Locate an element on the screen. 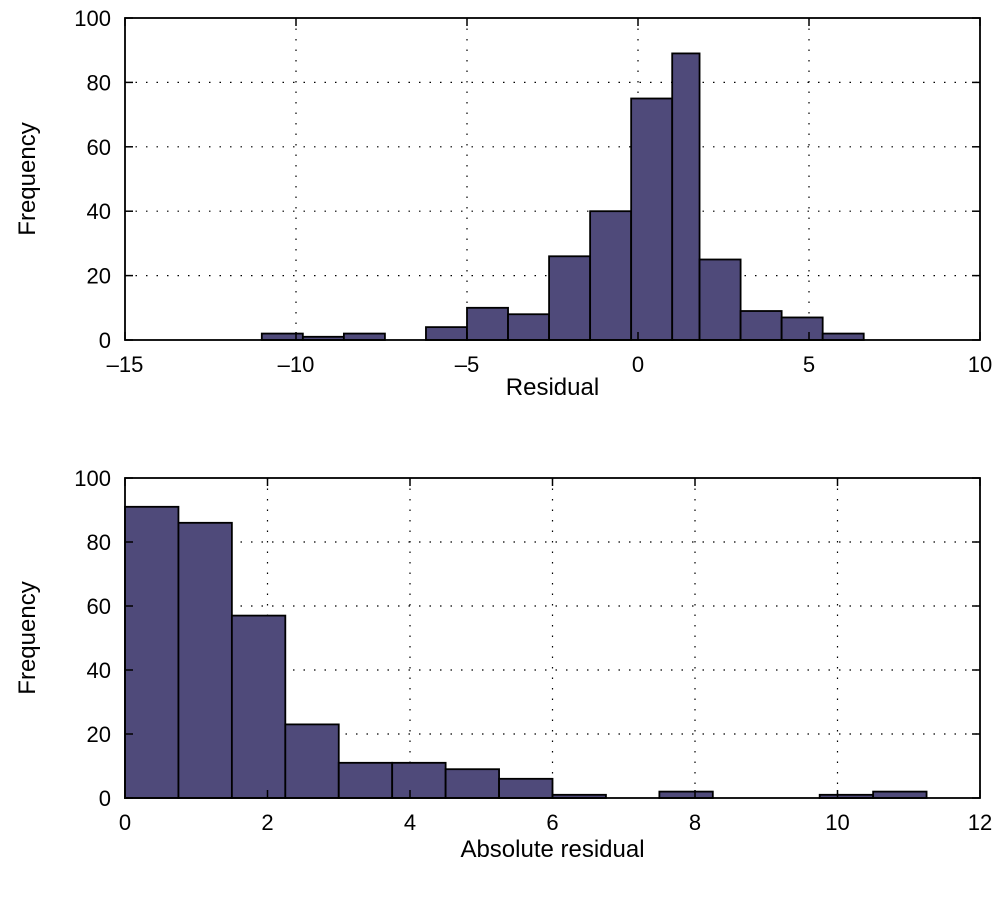  x-tick-label: –15 is located at coordinates (125, 364).